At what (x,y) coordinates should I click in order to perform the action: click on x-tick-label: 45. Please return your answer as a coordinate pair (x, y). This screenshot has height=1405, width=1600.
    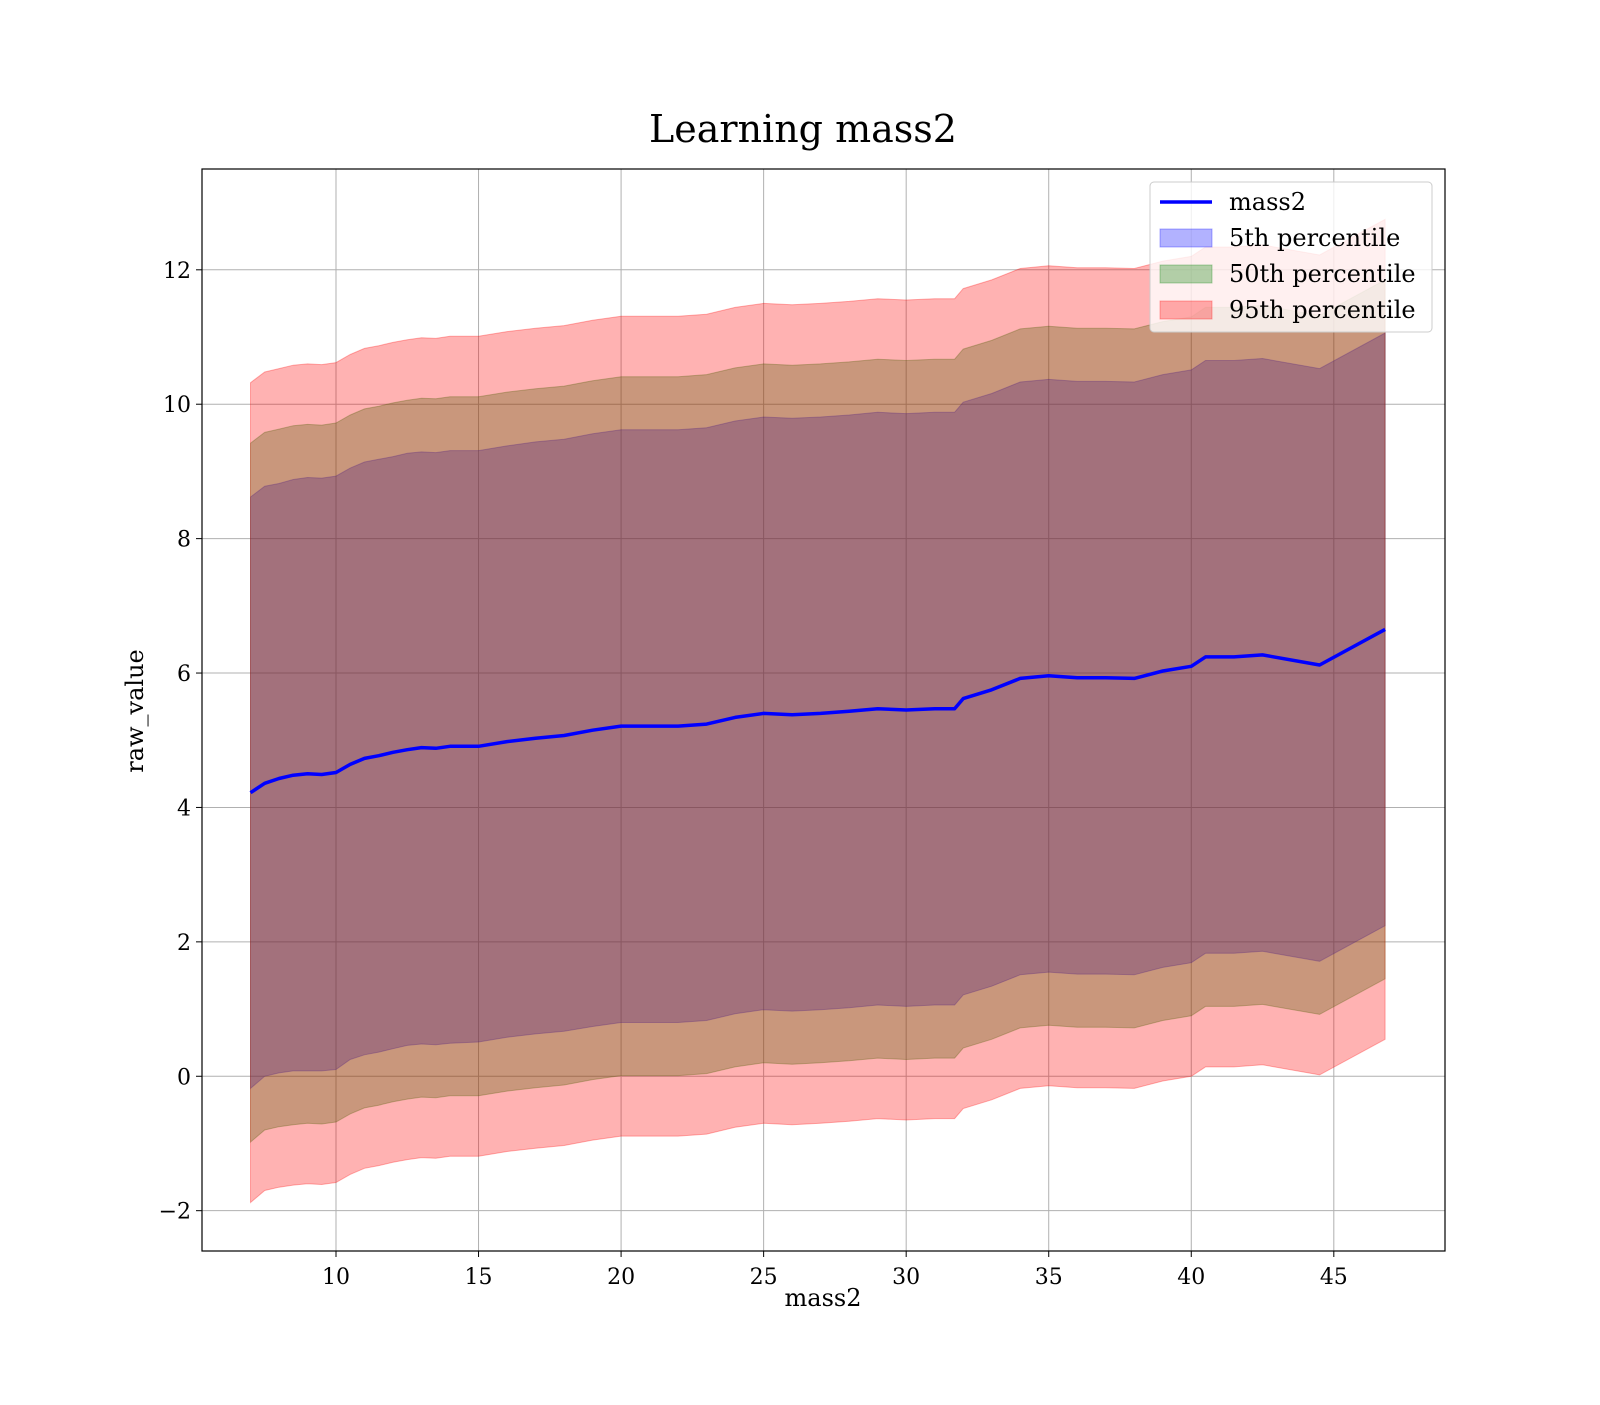
    Looking at the image, I should click on (1334, 1277).